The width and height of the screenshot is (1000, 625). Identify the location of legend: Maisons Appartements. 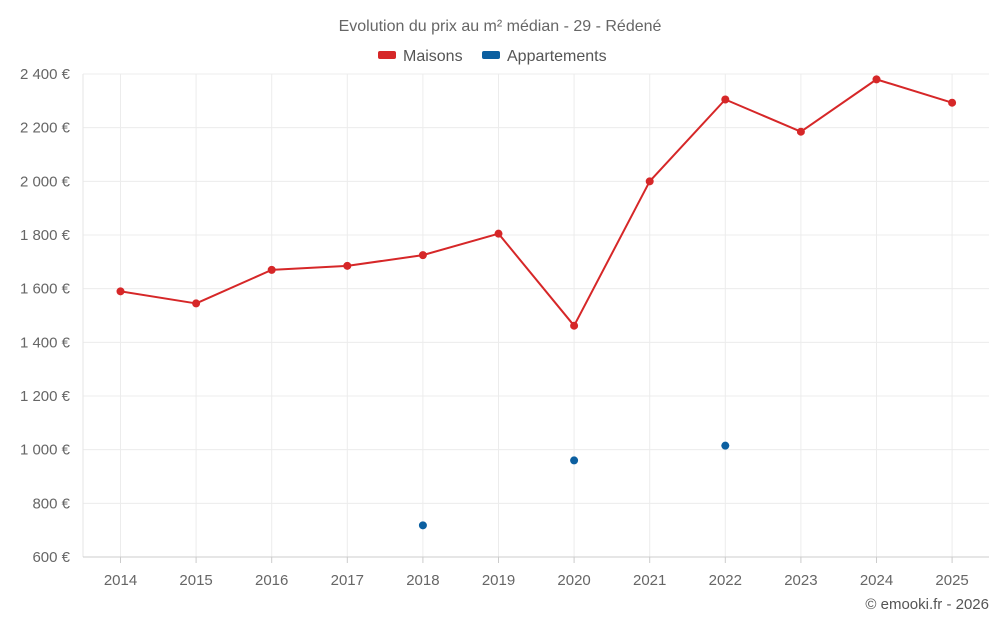
(492, 56).